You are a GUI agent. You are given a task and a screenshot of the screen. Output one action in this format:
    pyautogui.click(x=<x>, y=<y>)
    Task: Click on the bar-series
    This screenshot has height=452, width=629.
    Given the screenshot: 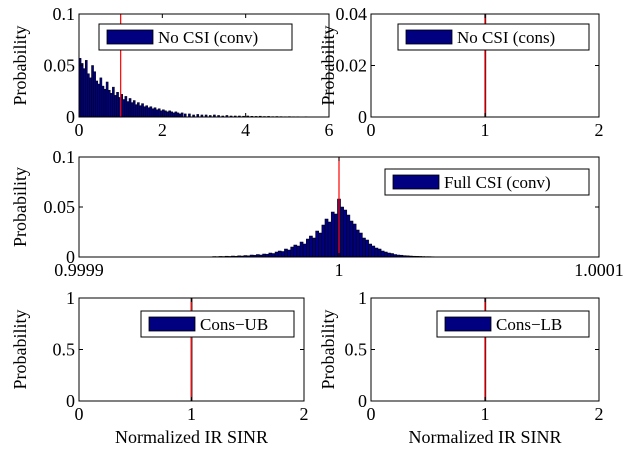 What is the action you would take?
    pyautogui.click(x=323, y=227)
    